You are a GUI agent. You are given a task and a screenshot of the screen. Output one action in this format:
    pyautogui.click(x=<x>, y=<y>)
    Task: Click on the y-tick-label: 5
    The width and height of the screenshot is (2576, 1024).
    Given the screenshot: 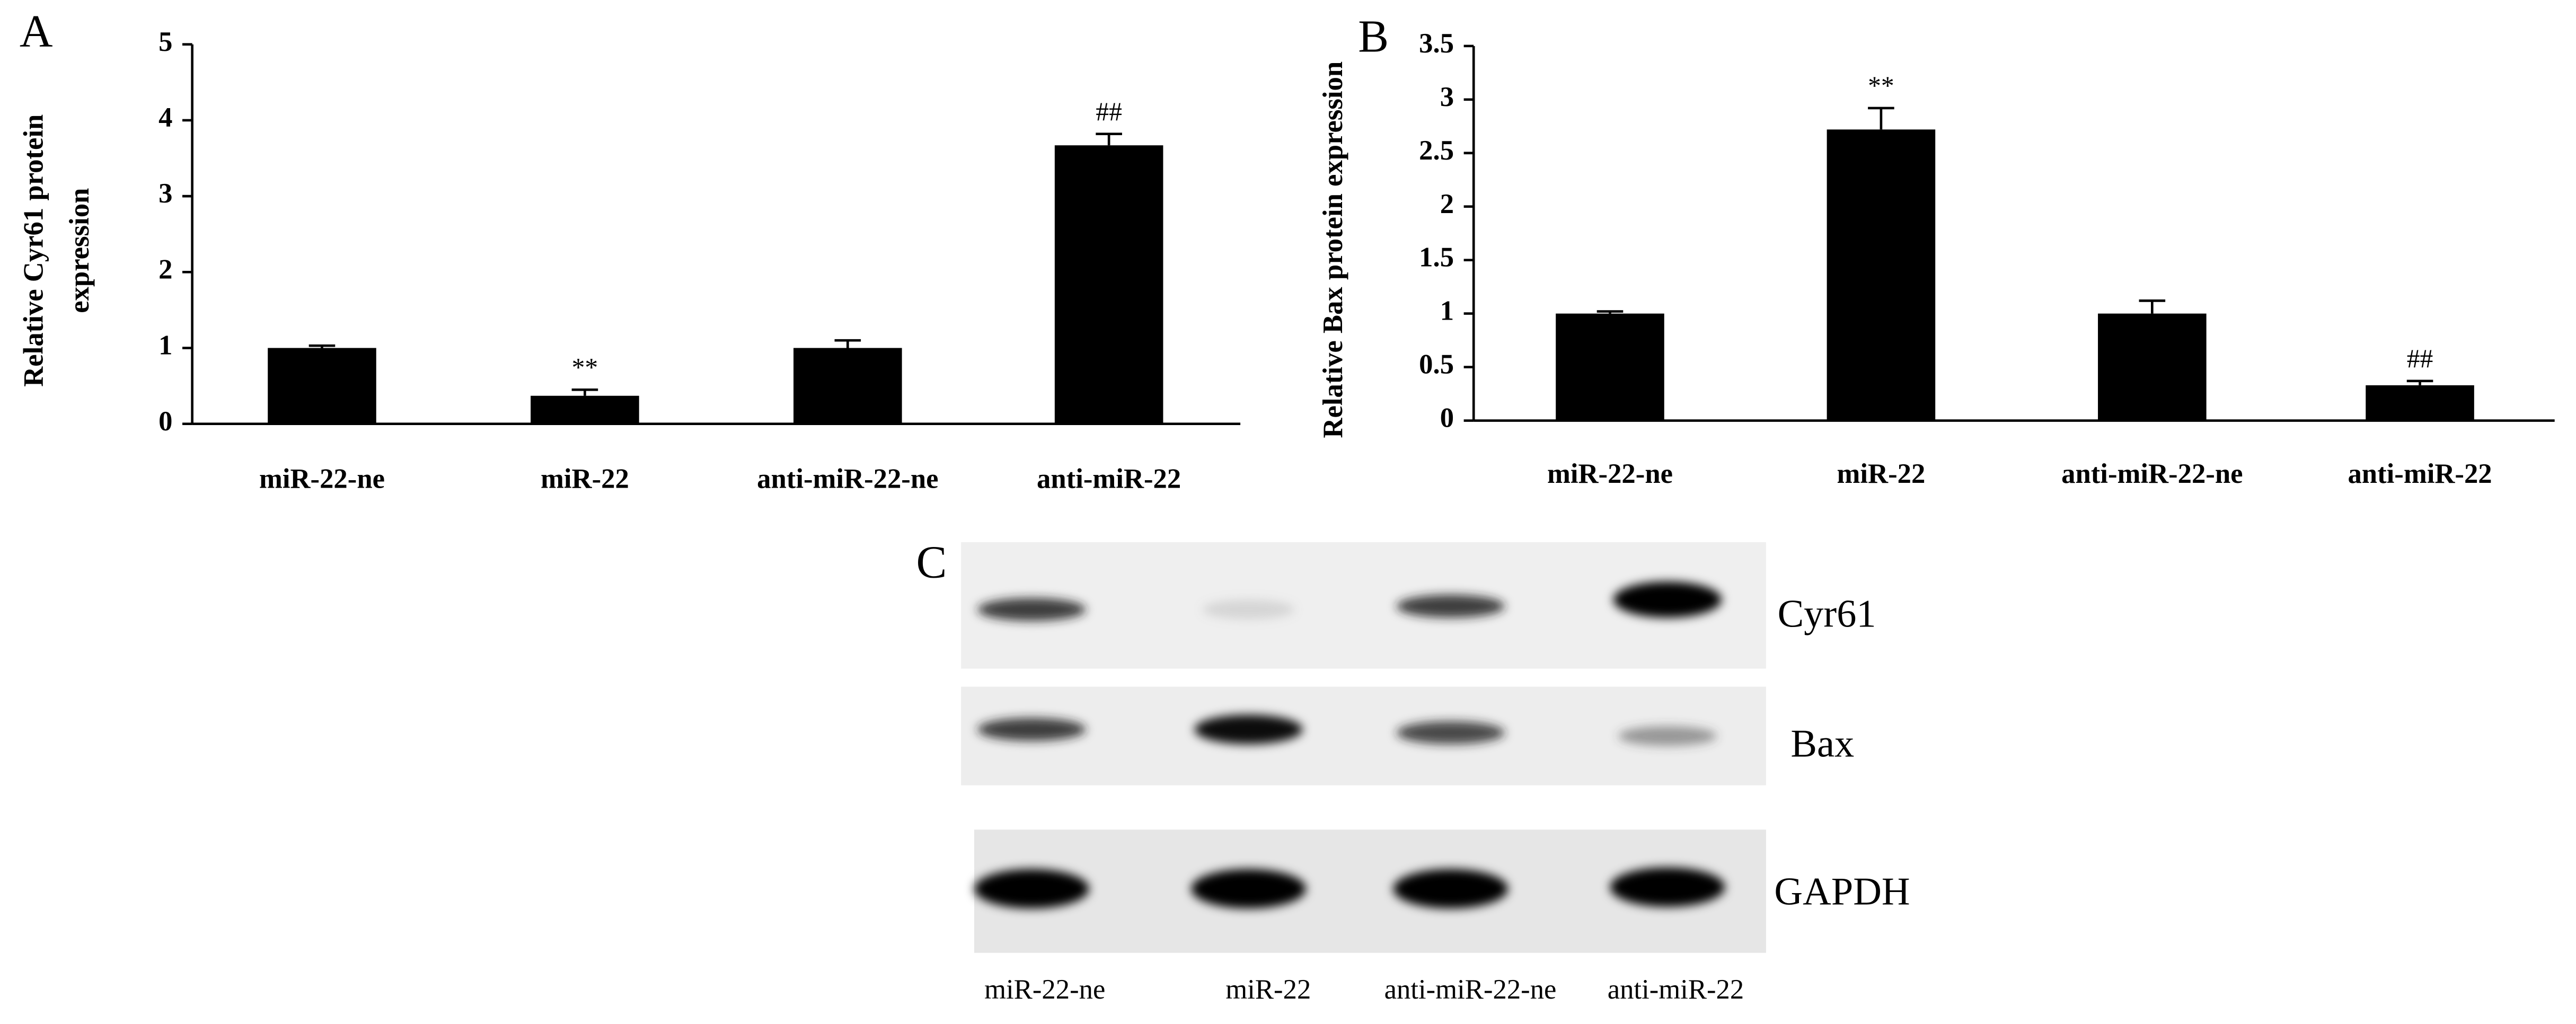 What is the action you would take?
    pyautogui.click(x=165, y=42)
    